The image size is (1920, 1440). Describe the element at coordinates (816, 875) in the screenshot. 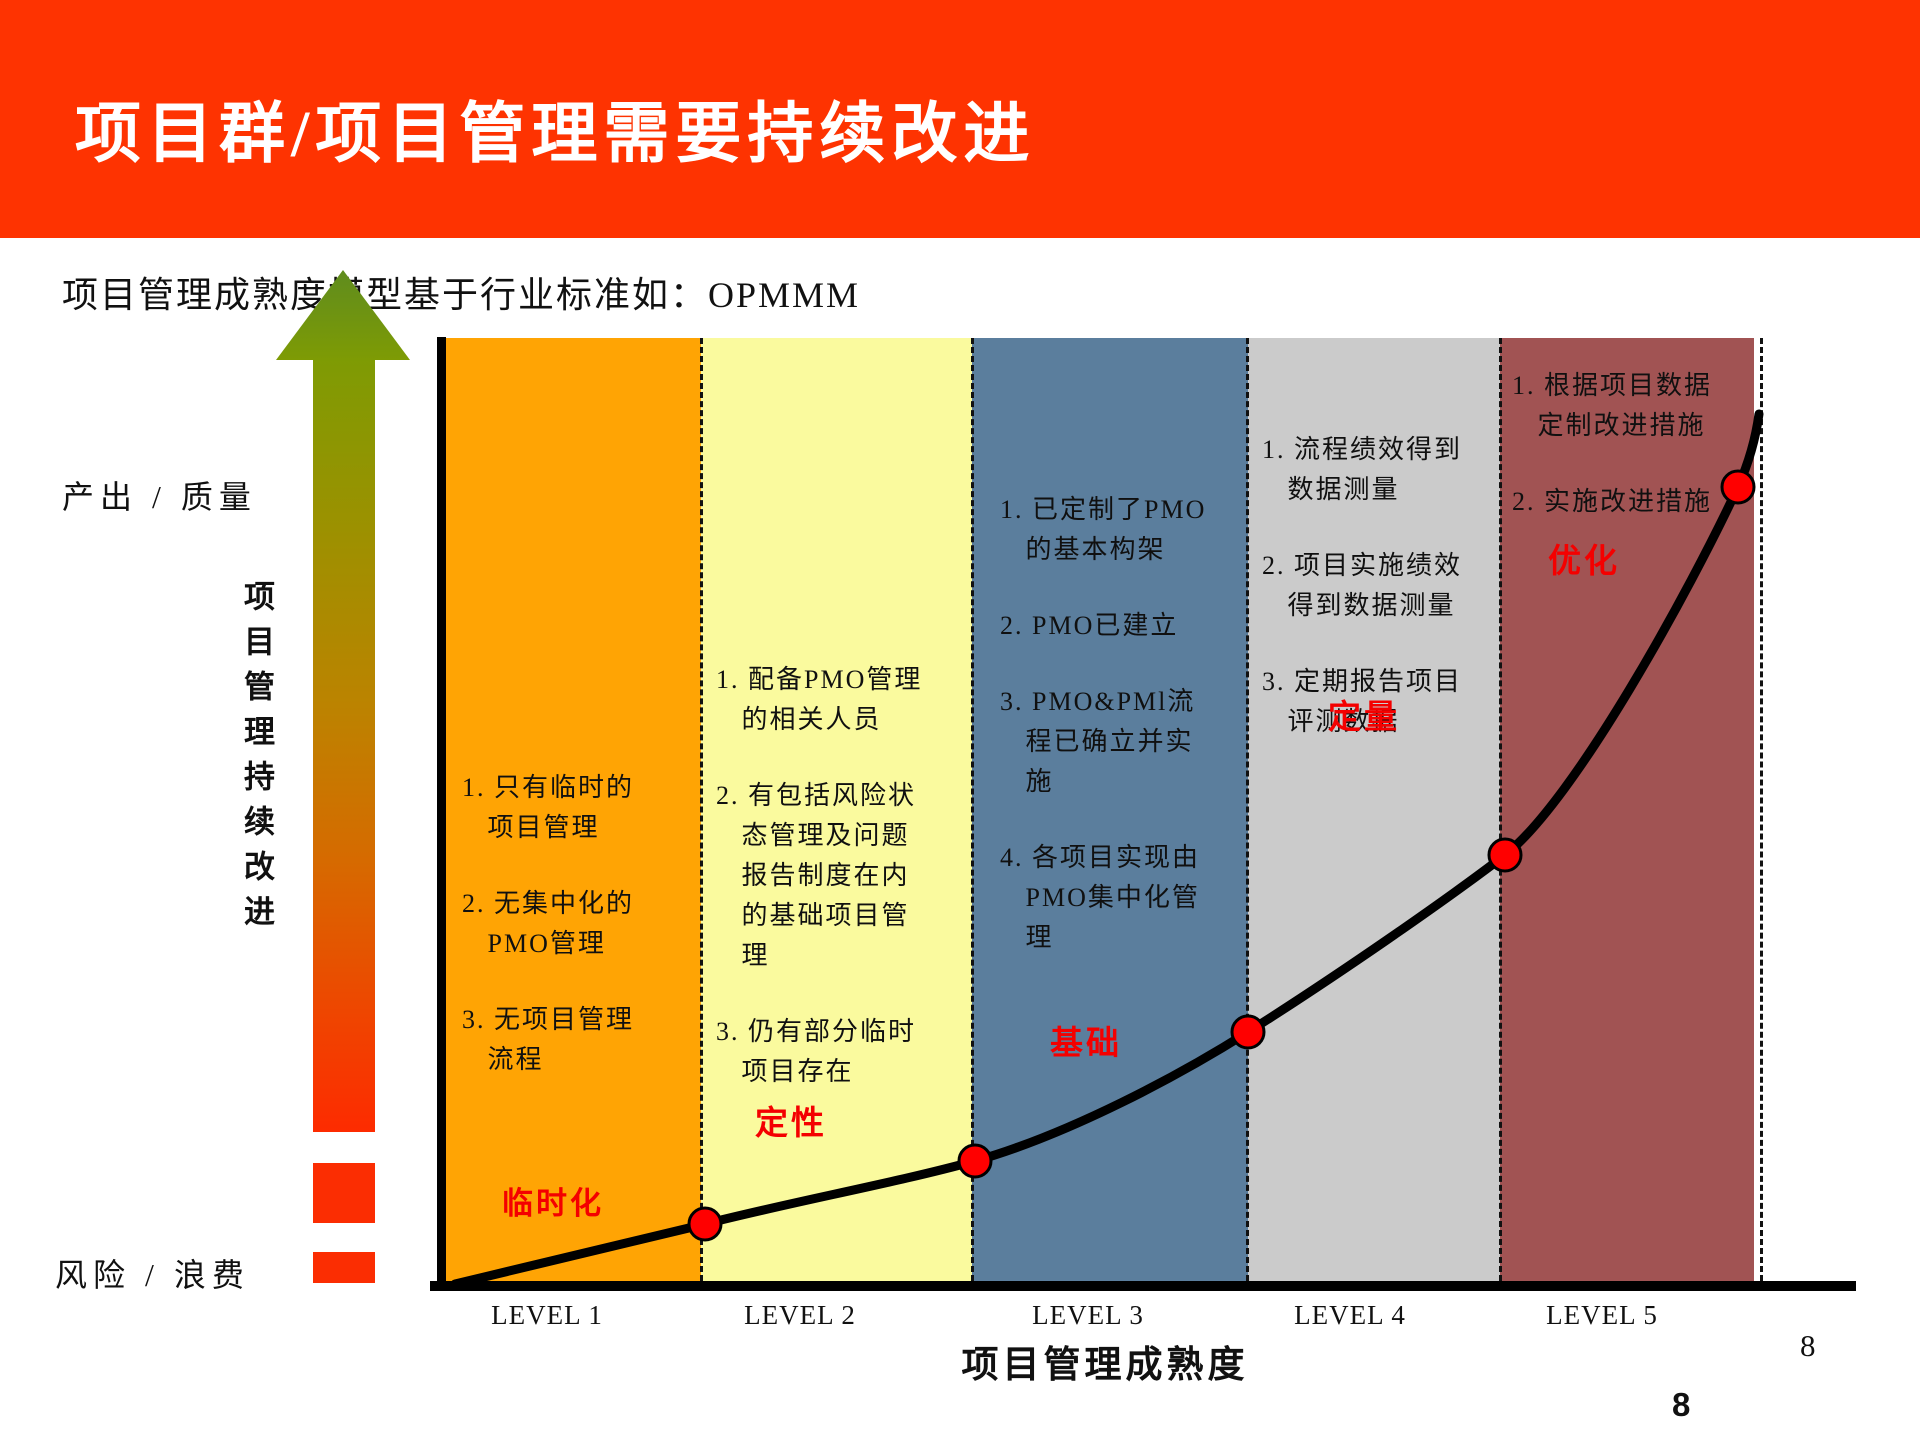

I see `maturity-item: 2. 有包括风险状 态管理及问题 报告制度在内 的基础项目管 理` at that location.